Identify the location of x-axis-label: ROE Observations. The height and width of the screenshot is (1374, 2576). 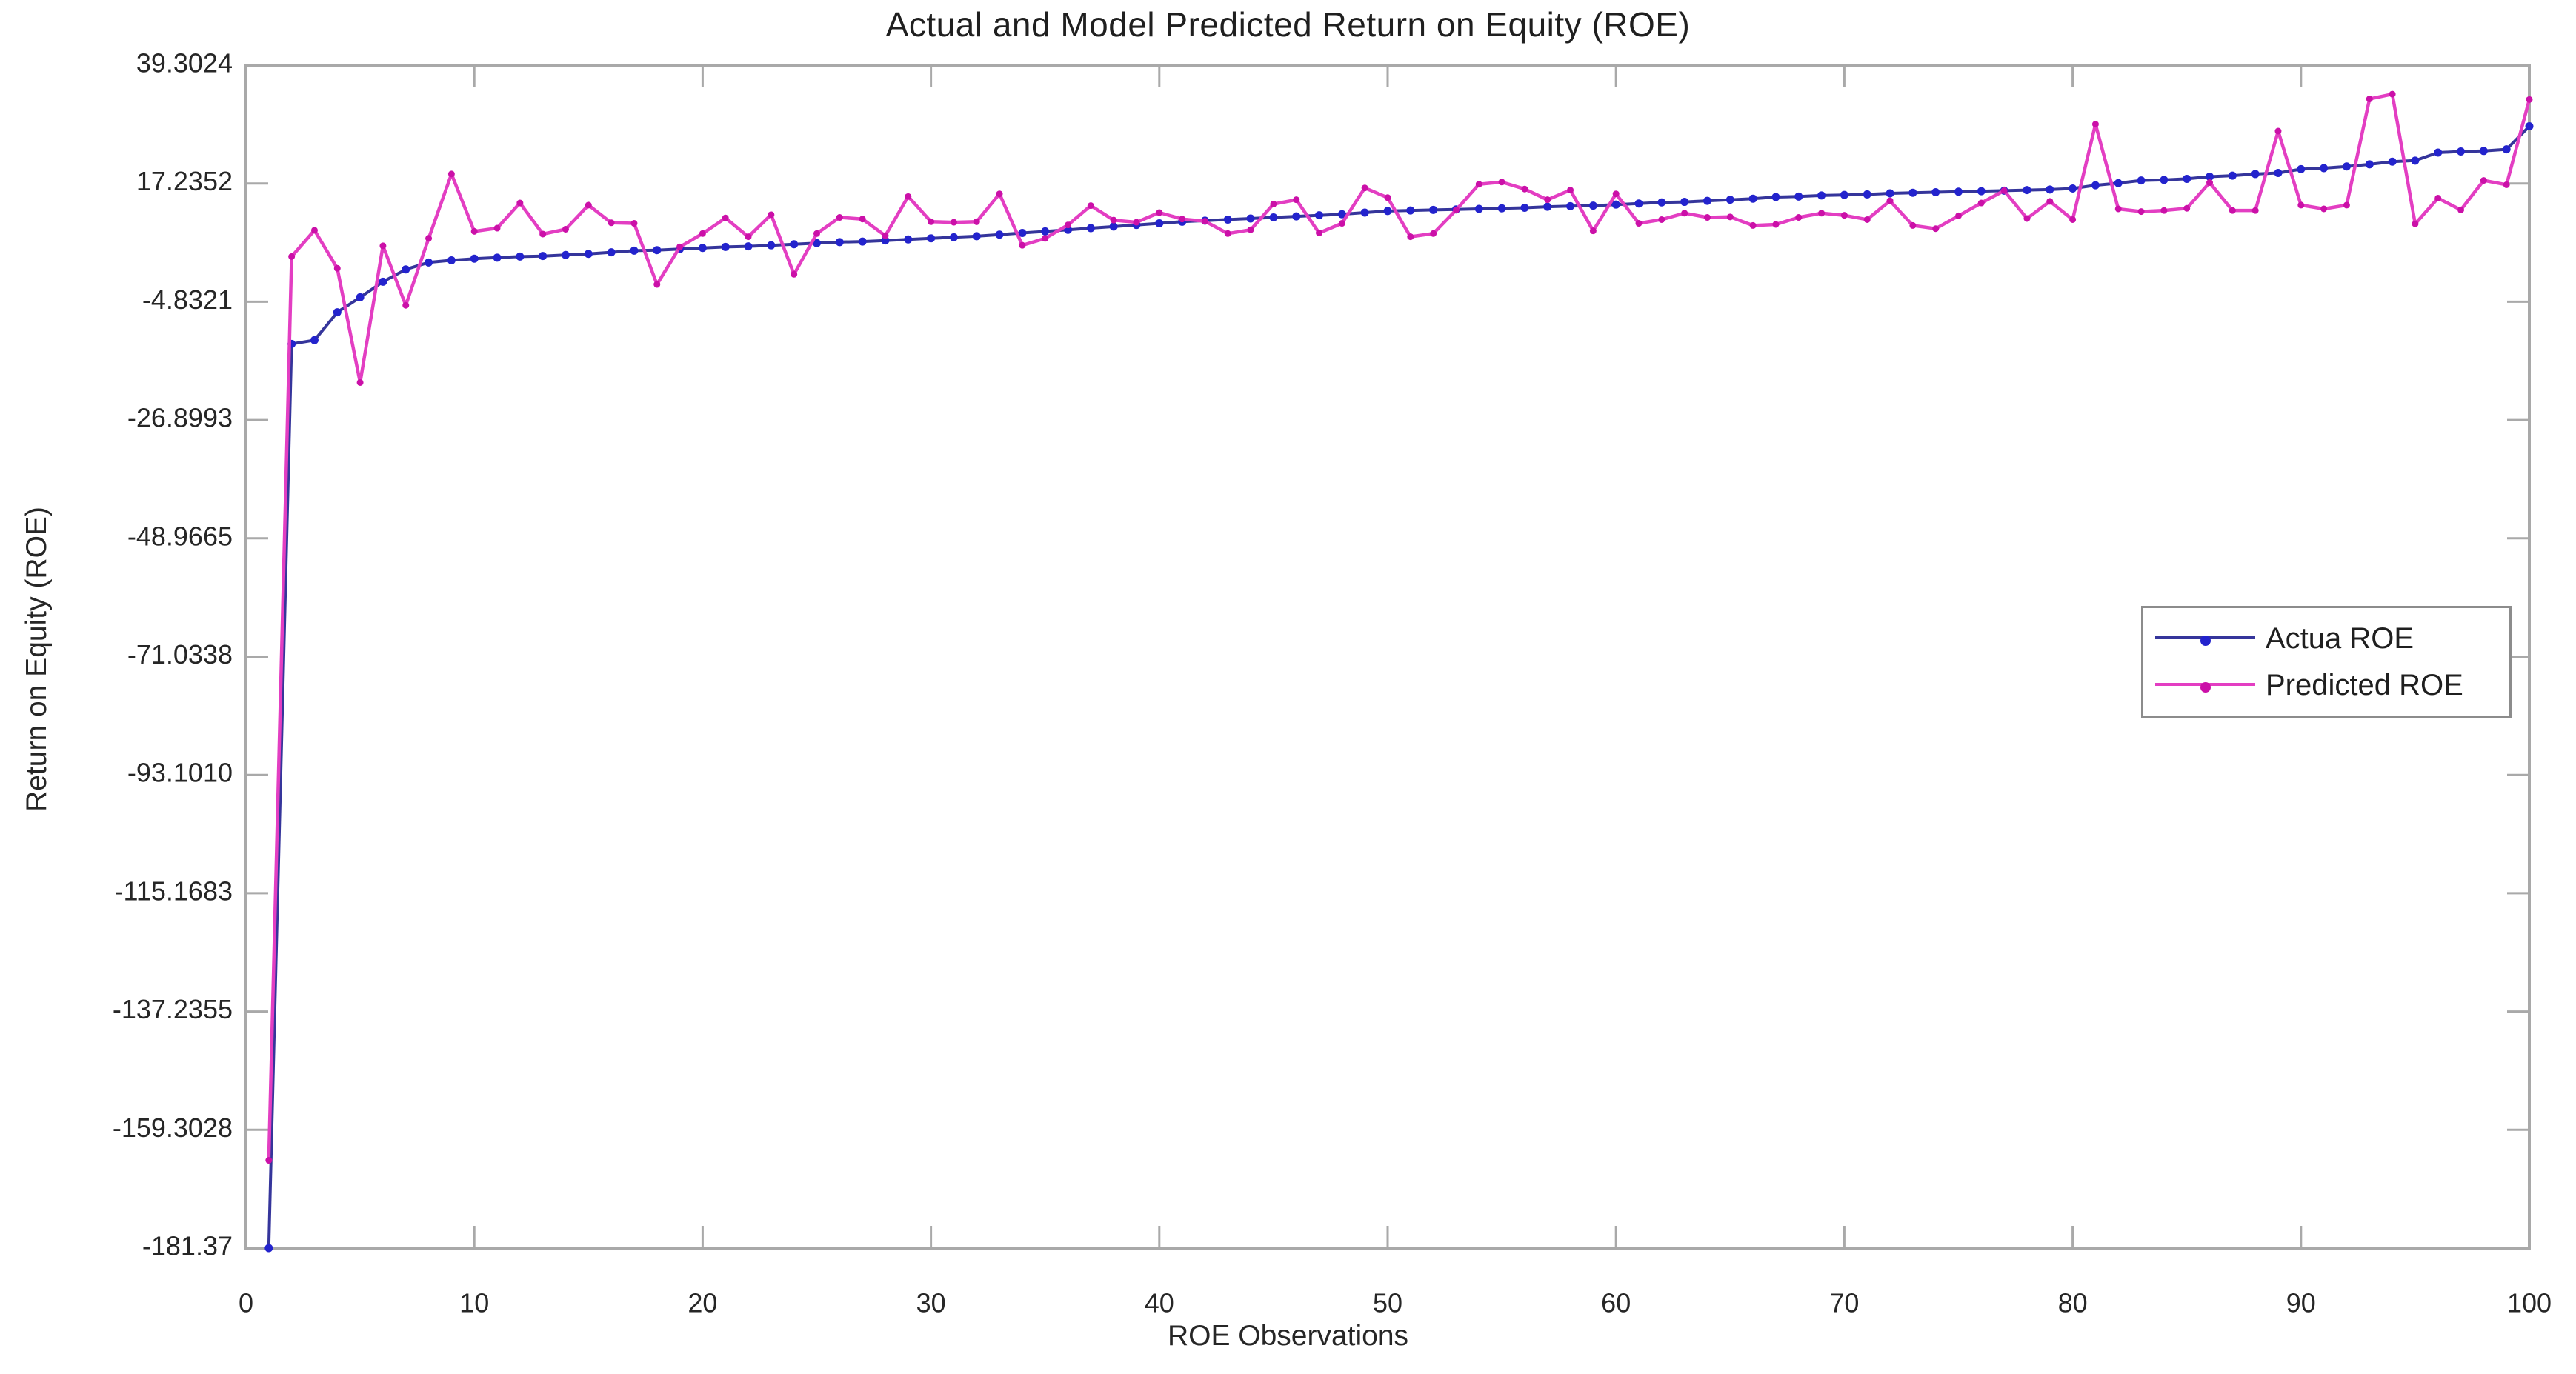
(1288, 1336).